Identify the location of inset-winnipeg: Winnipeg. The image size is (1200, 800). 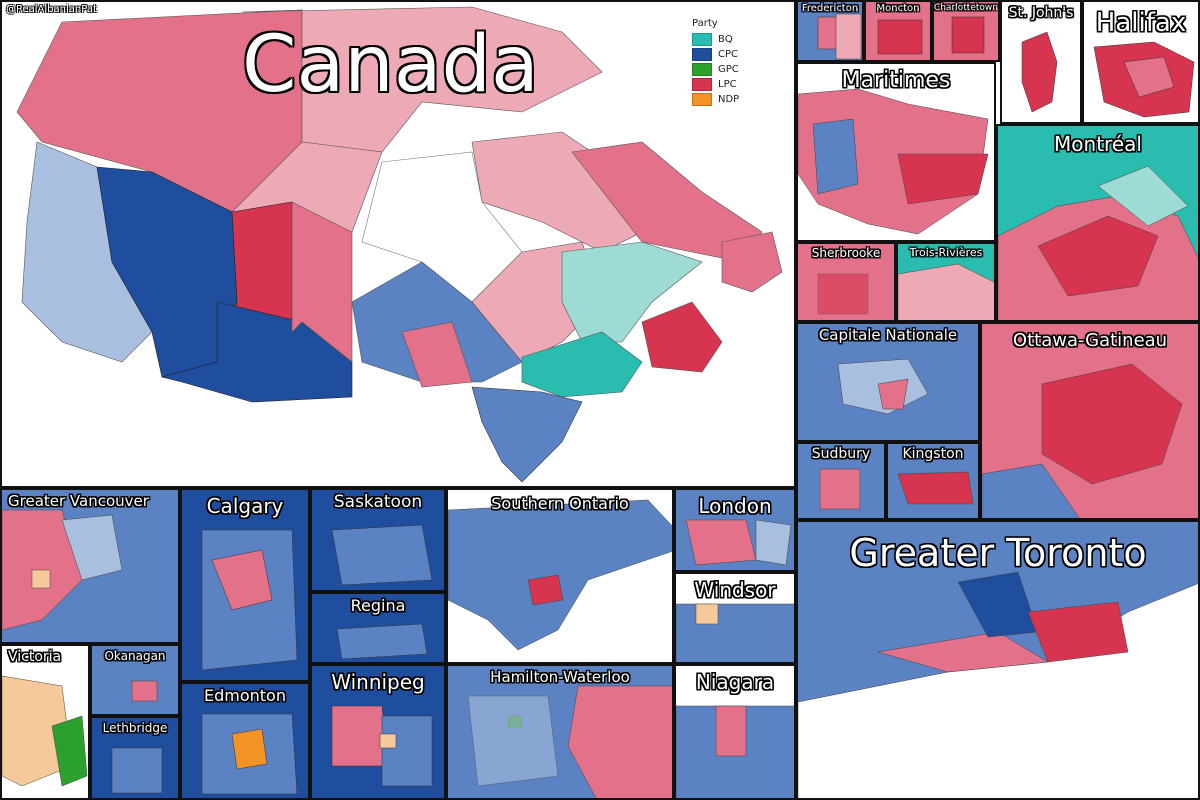
(378, 732).